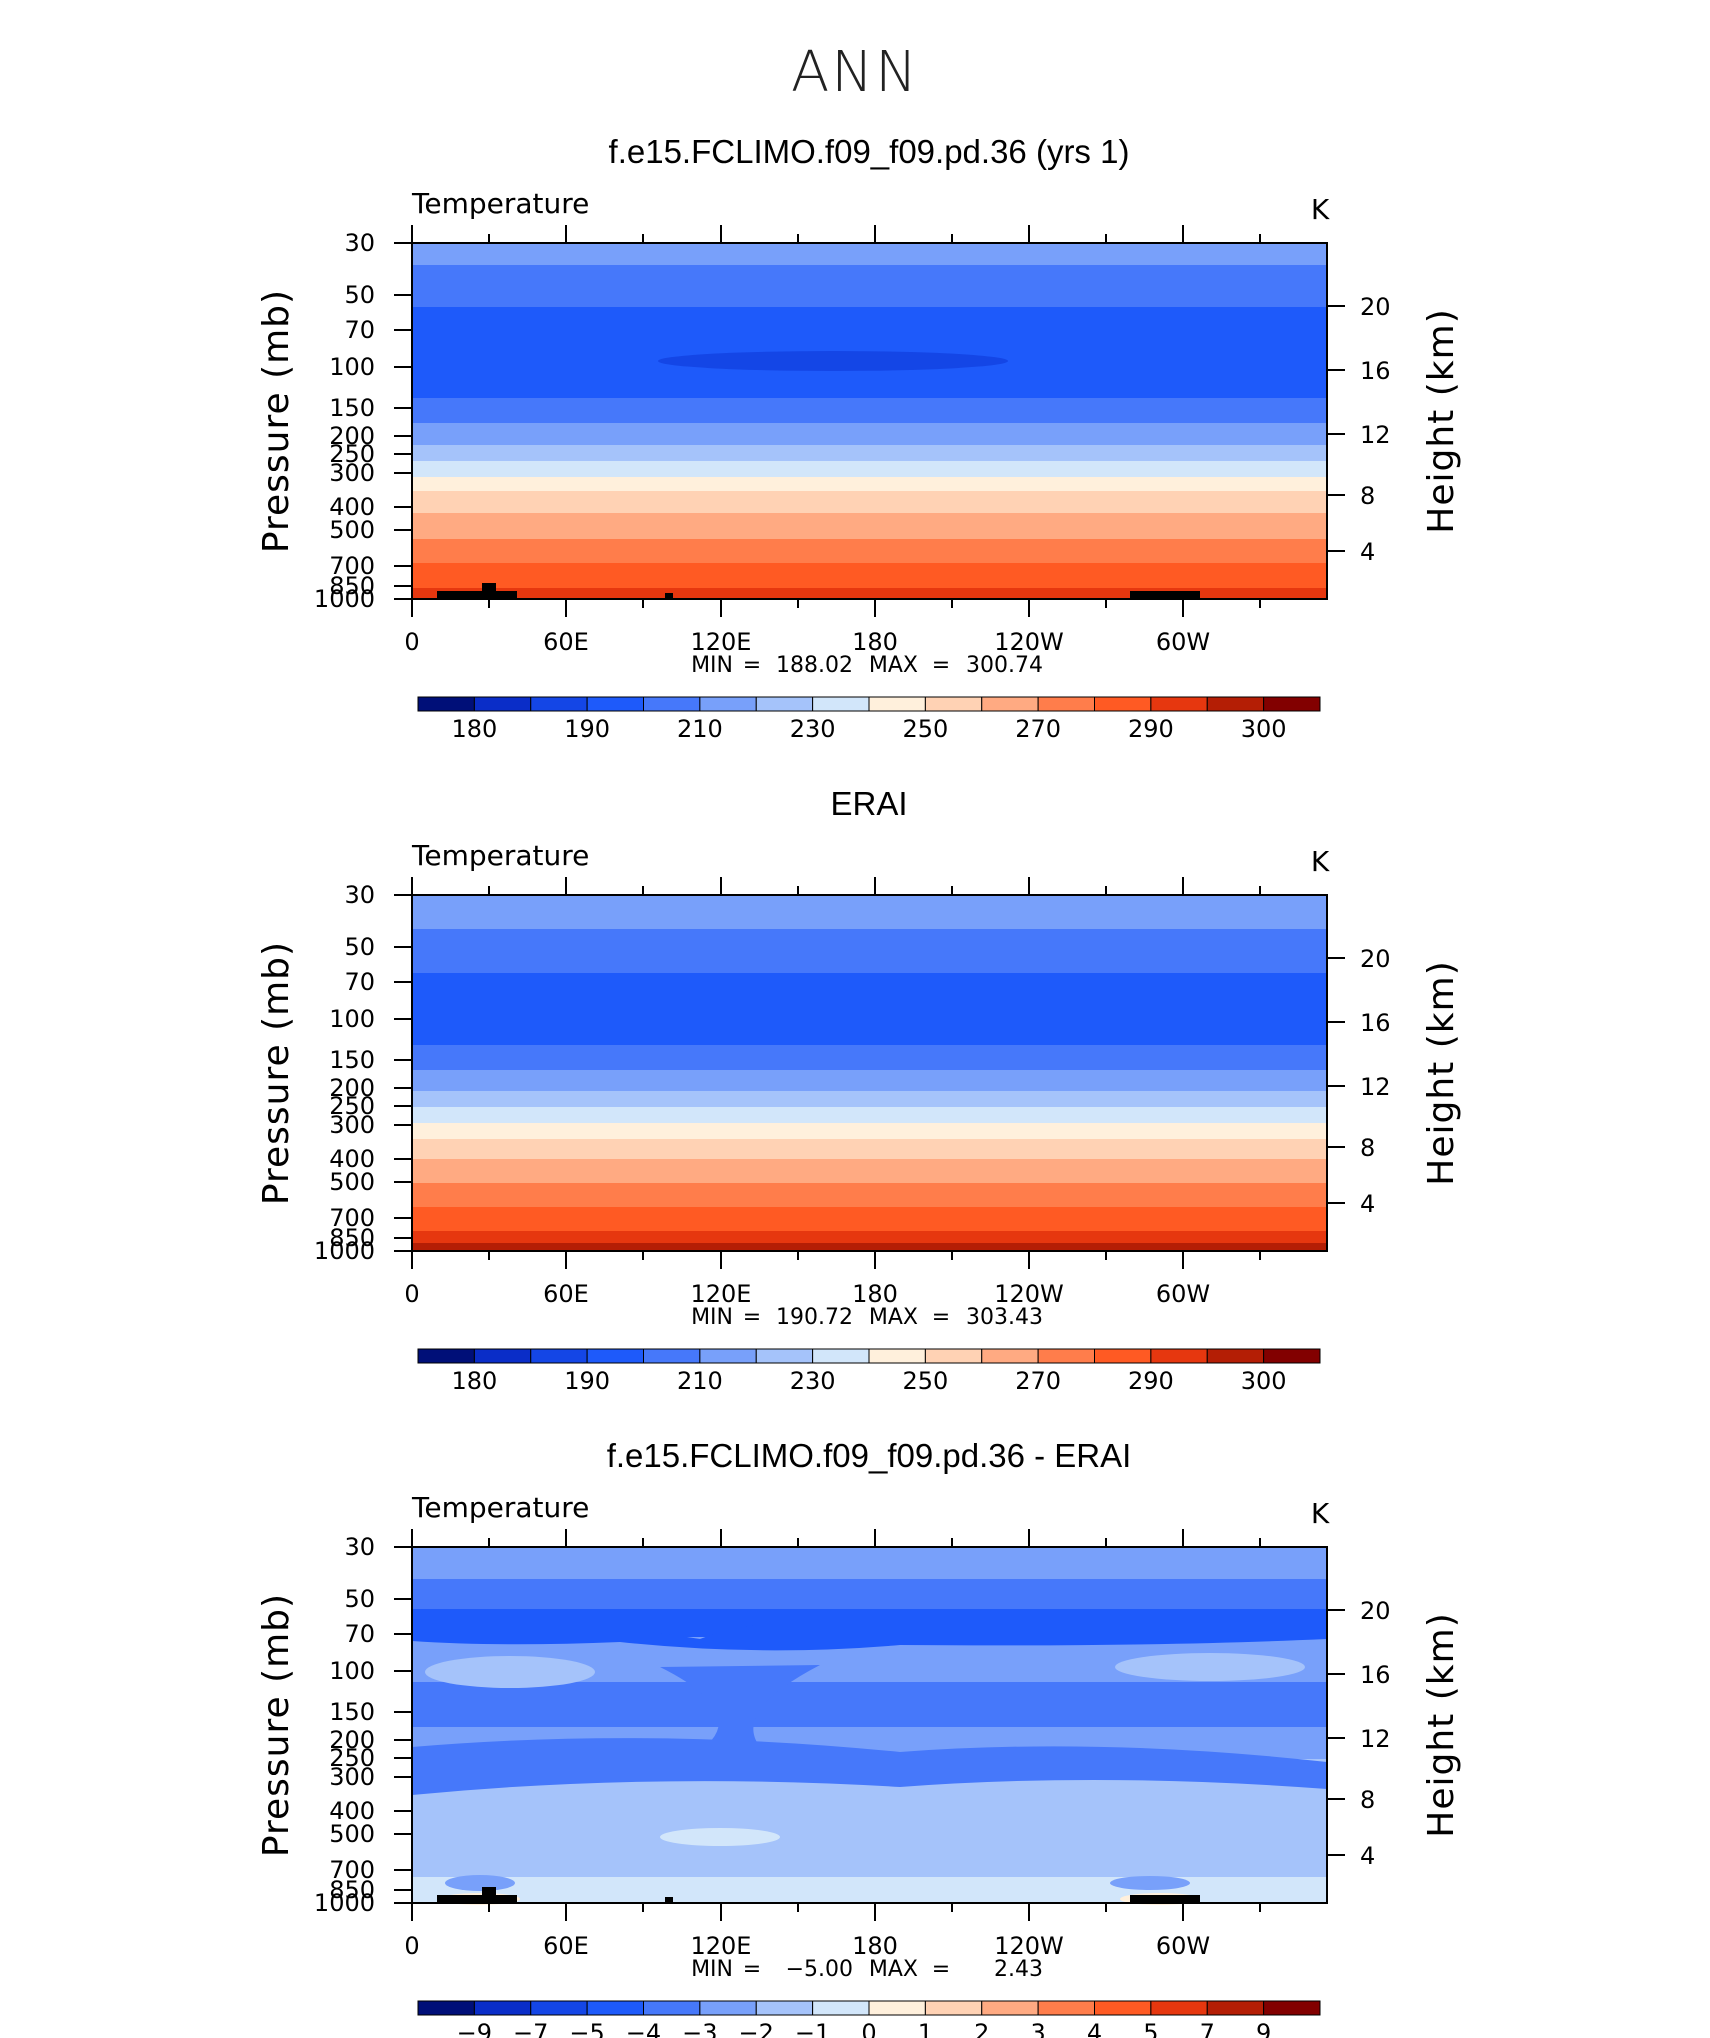 This screenshot has height=2038, width=1710. What do you see at coordinates (480, 1883) in the screenshot?
I see `contour-blob` at bounding box center [480, 1883].